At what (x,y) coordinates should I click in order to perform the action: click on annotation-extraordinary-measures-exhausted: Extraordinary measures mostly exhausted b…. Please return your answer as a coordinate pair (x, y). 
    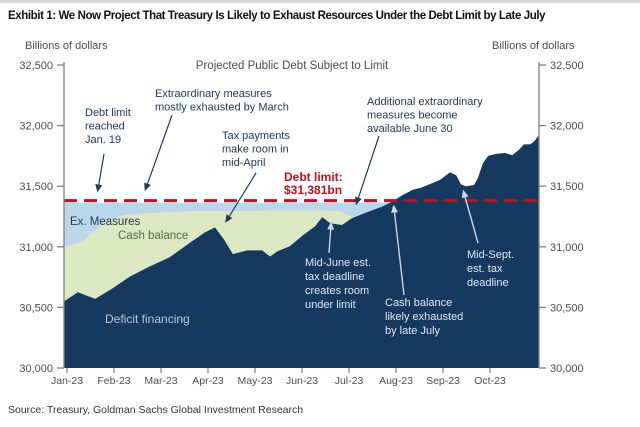
    Looking at the image, I should click on (222, 101).